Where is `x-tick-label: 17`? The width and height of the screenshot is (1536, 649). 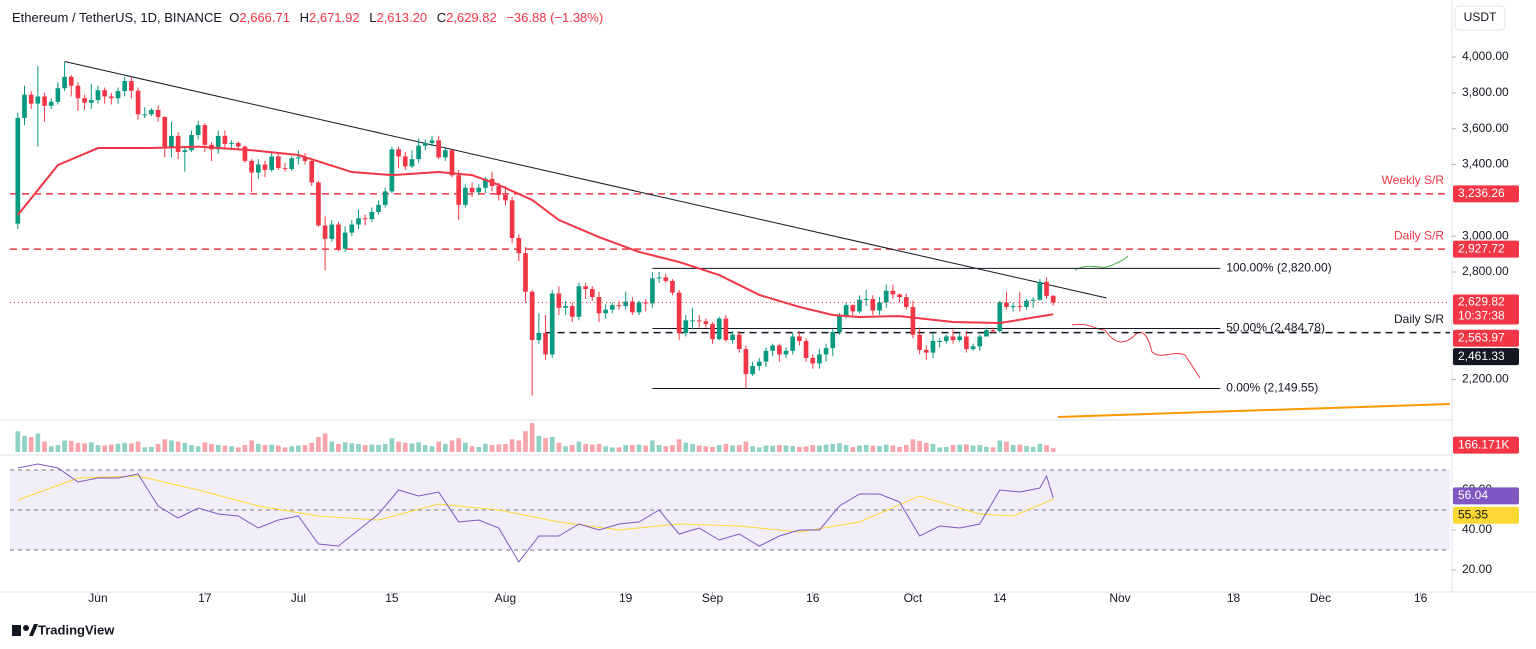
x-tick-label: 17 is located at coordinates (205, 598).